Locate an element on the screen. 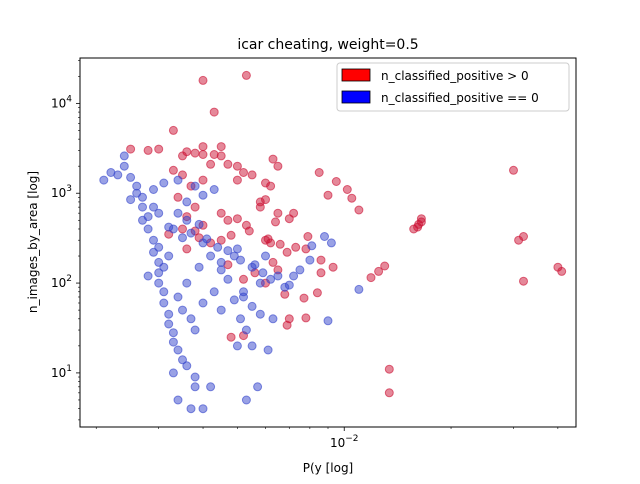 This screenshot has height=484, width=640. legend-swatch-positive is located at coordinates (356, 75).